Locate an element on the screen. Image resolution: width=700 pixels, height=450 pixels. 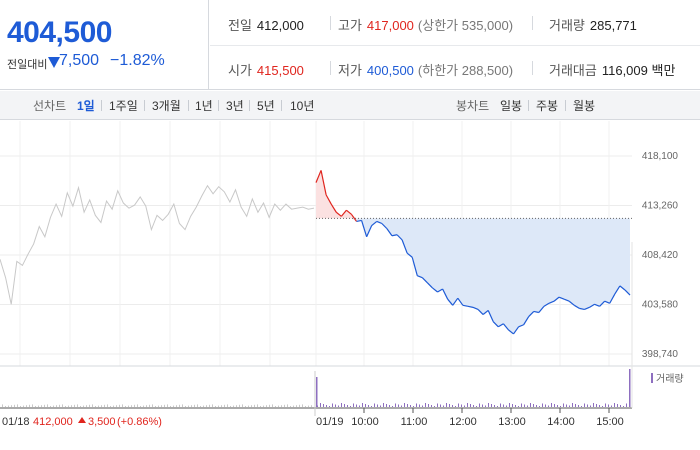
low-value: 400,500 is located at coordinates (390, 70).